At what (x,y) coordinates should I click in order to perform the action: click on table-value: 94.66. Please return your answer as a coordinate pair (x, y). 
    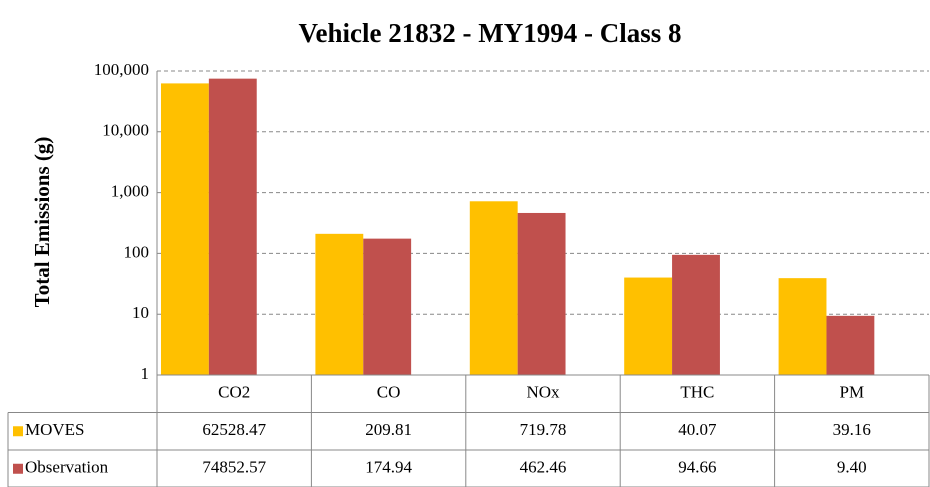
    Looking at the image, I should click on (697, 467).